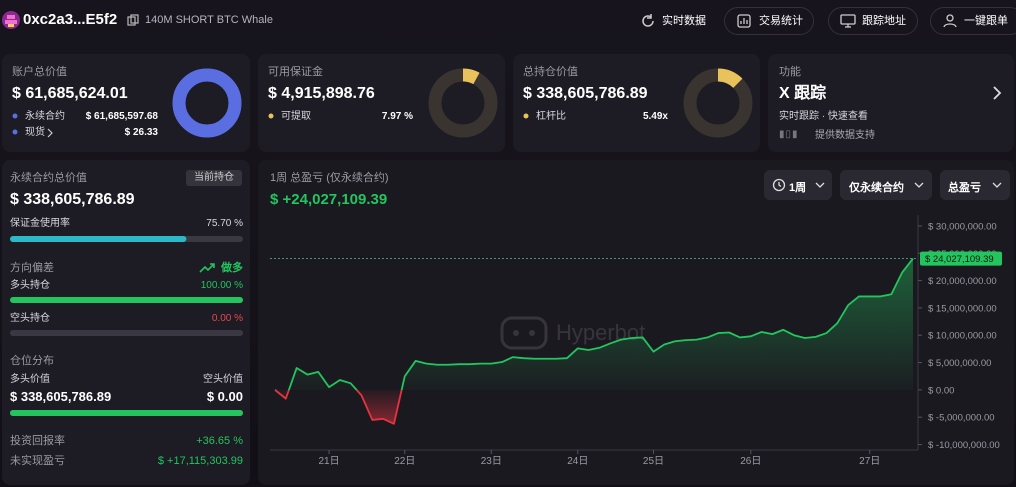 This screenshot has width=1016, height=487. What do you see at coordinates (37, 461) in the screenshot?
I see `row-name: 未实现盈亏` at bounding box center [37, 461].